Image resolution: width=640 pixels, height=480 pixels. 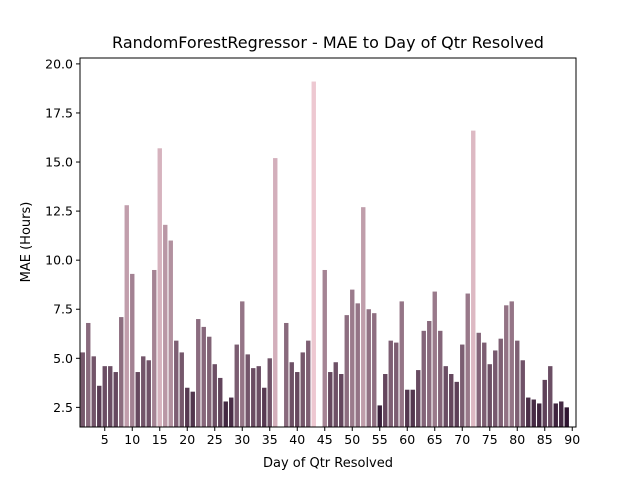 What do you see at coordinates (59, 260) in the screenshot?
I see `y-tick-label: 10.0` at bounding box center [59, 260].